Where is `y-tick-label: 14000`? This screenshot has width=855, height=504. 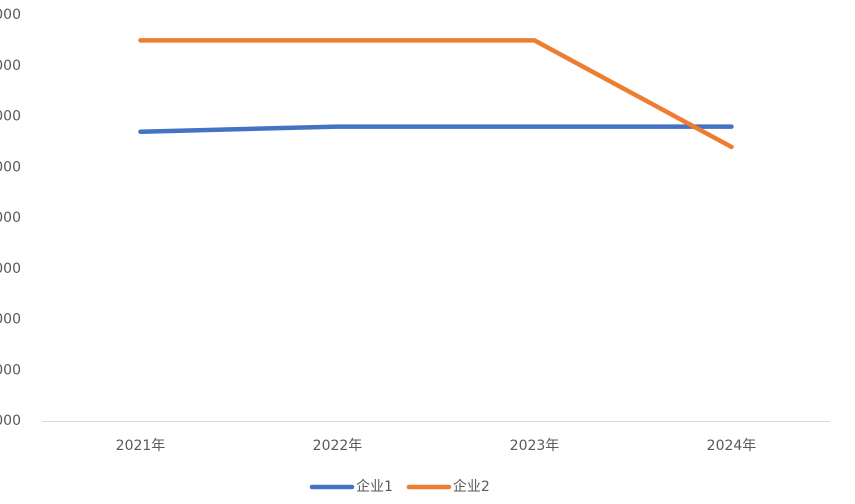
y-tick-label: 14000 is located at coordinates (10, 218).